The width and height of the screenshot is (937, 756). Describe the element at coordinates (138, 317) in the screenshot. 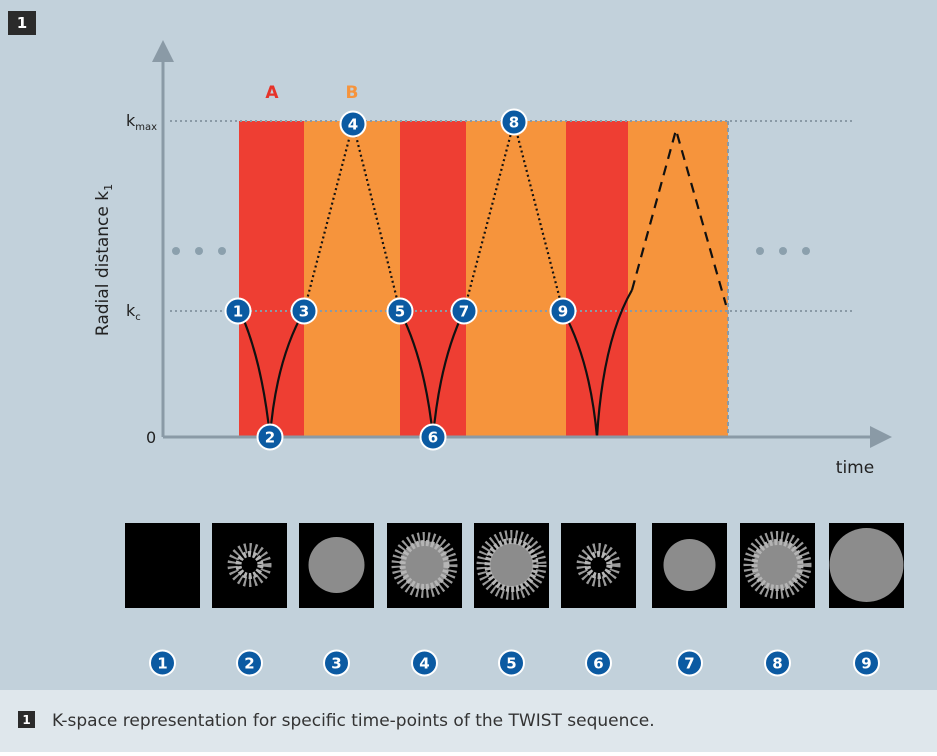

I see `tick-sub: c` at that location.